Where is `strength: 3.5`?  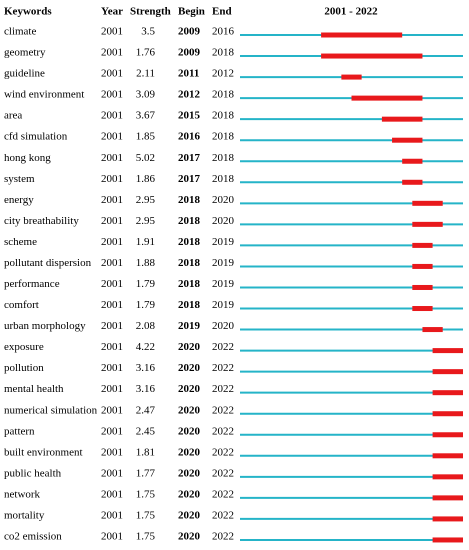
strength: 3.5 is located at coordinates (148, 32).